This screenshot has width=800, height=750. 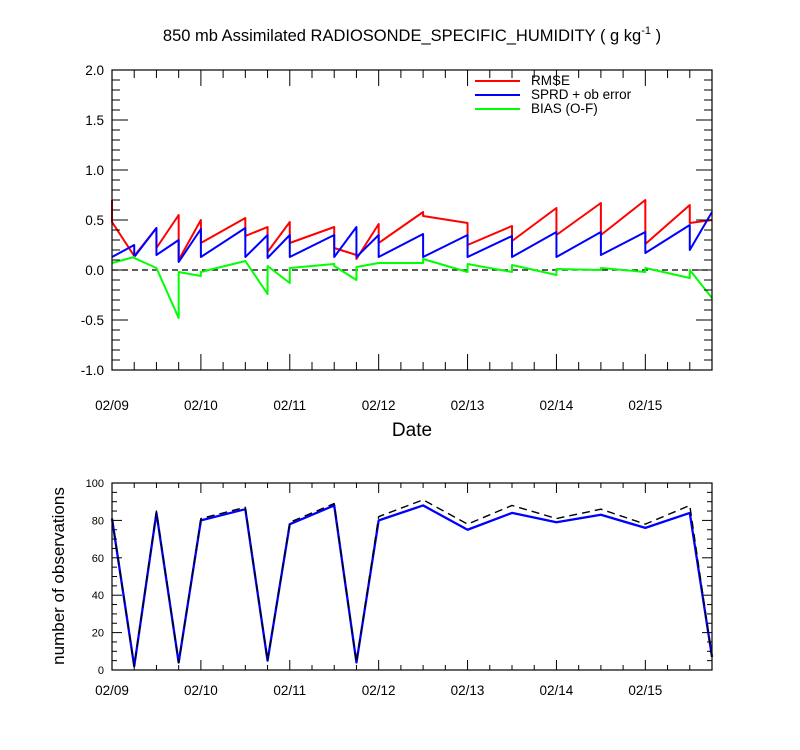 I want to click on y-tick-label: 40, so click(x=98, y=596).